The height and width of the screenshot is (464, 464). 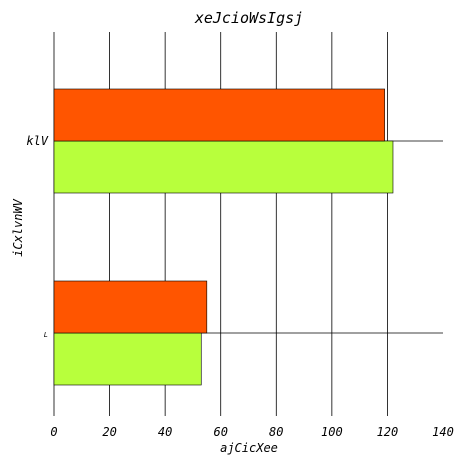 What do you see at coordinates (249, 448) in the screenshot?
I see `x-axis-label: ajCicXee` at bounding box center [249, 448].